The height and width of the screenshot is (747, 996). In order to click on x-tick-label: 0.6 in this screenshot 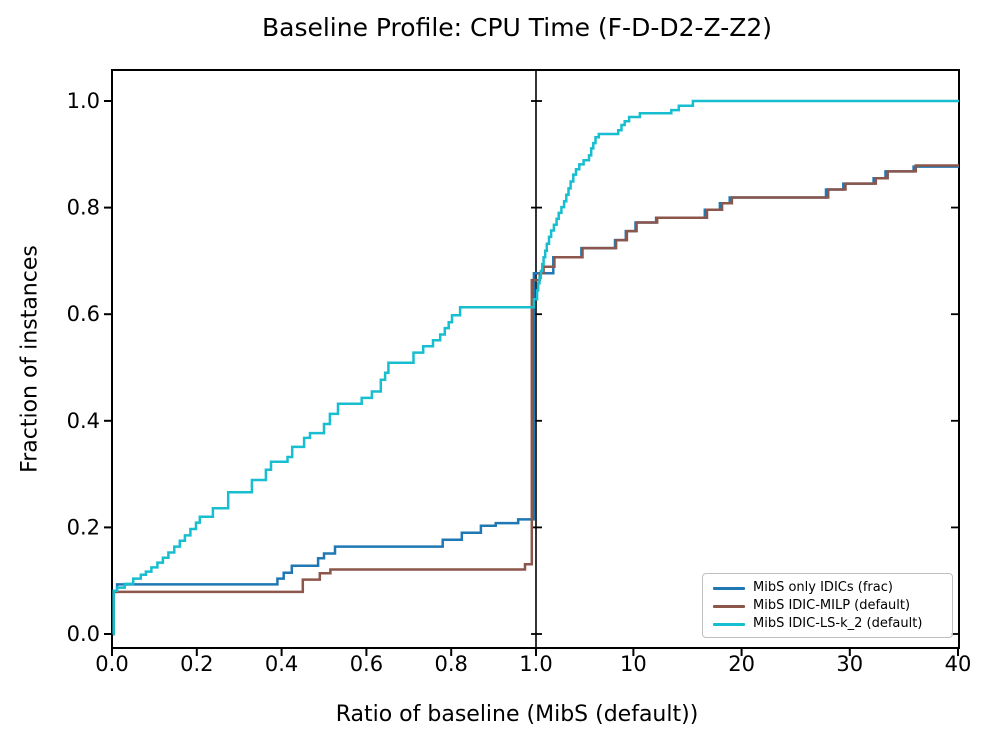, I will do `click(366, 664)`.